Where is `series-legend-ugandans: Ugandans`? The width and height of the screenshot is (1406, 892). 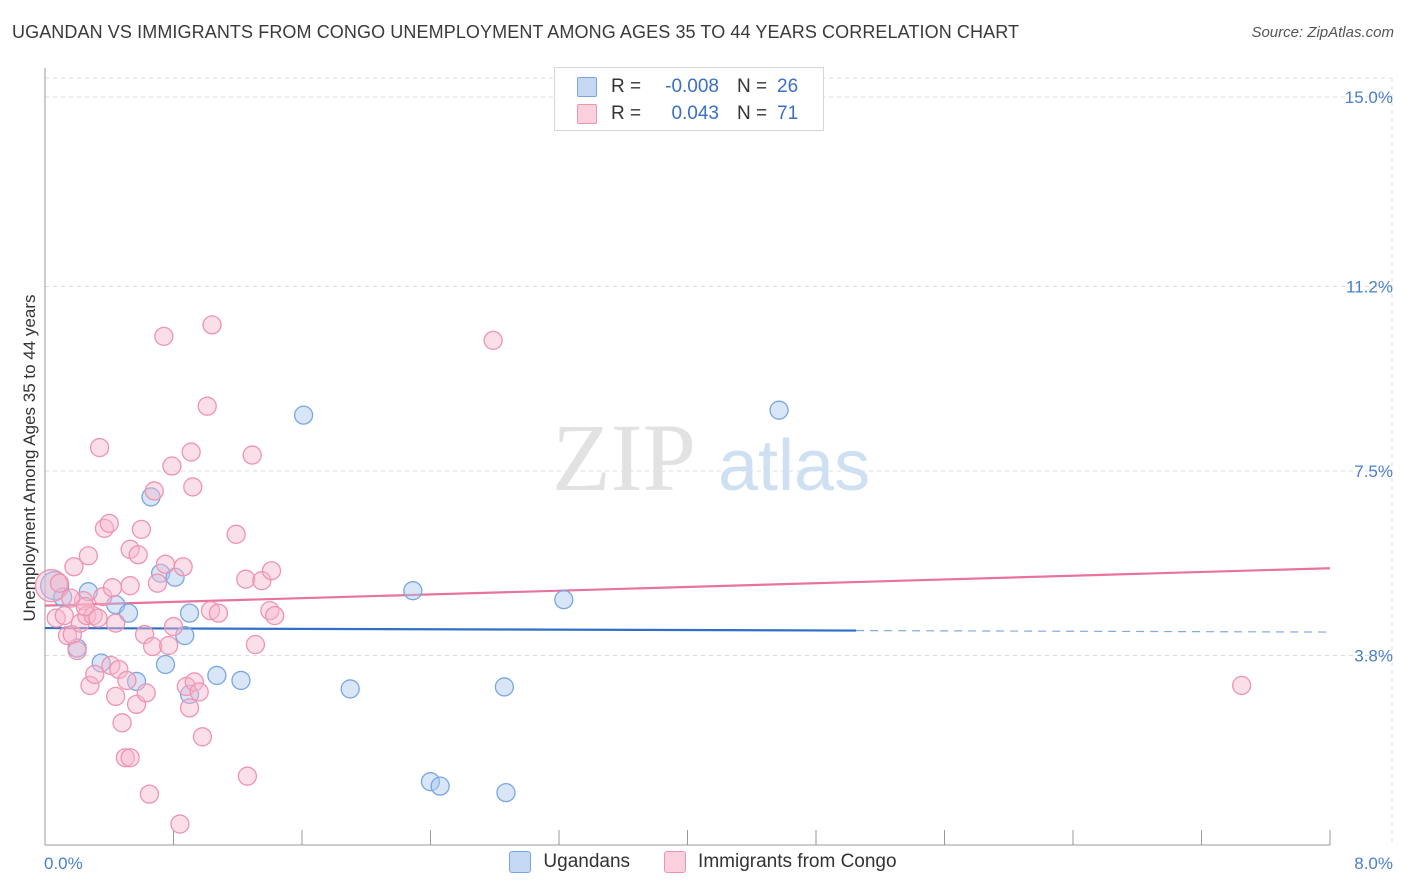
series-legend-ugandans: Ugandans is located at coordinates (569, 862).